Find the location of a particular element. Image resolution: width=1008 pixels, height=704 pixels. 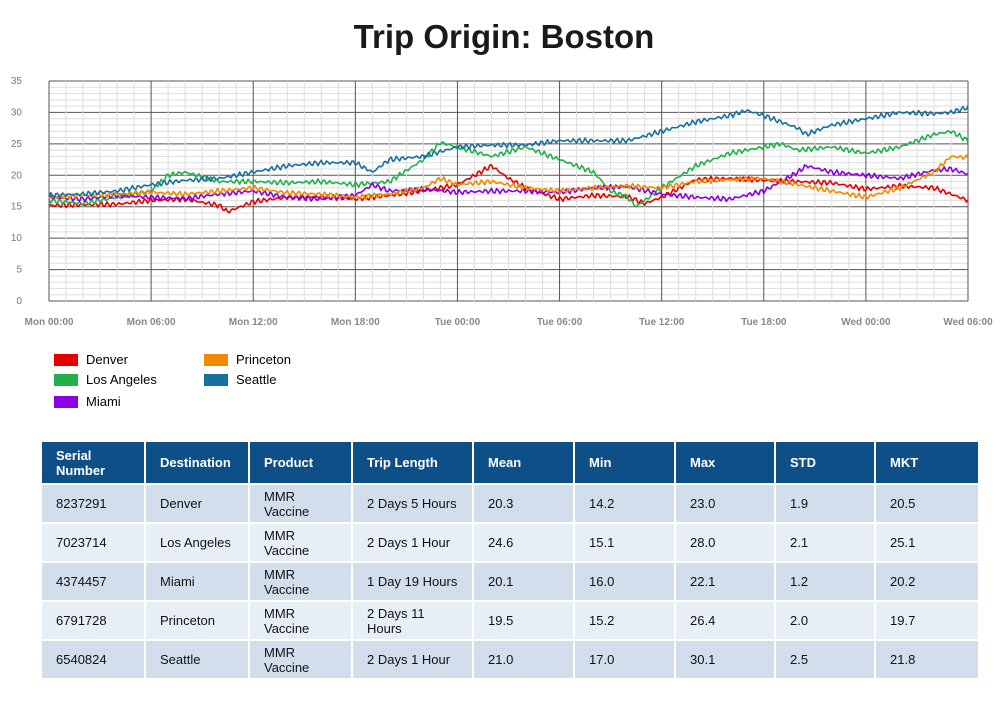

table-cell: 22.1 is located at coordinates (725, 581).